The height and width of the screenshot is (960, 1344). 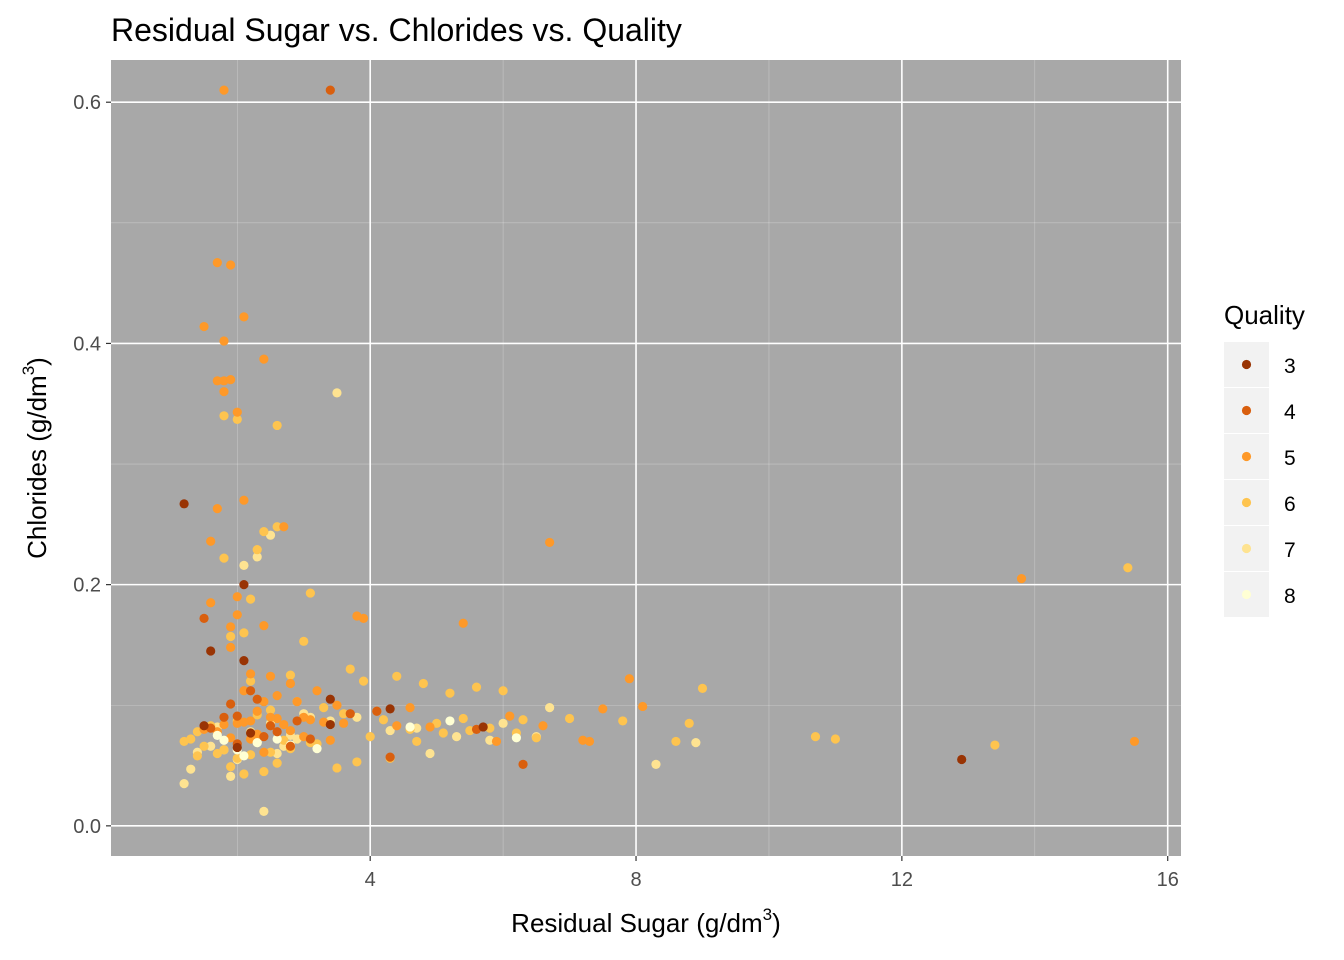 I want to click on y-axis-title: Chlorides (g/dm3), so click(x=35, y=458).